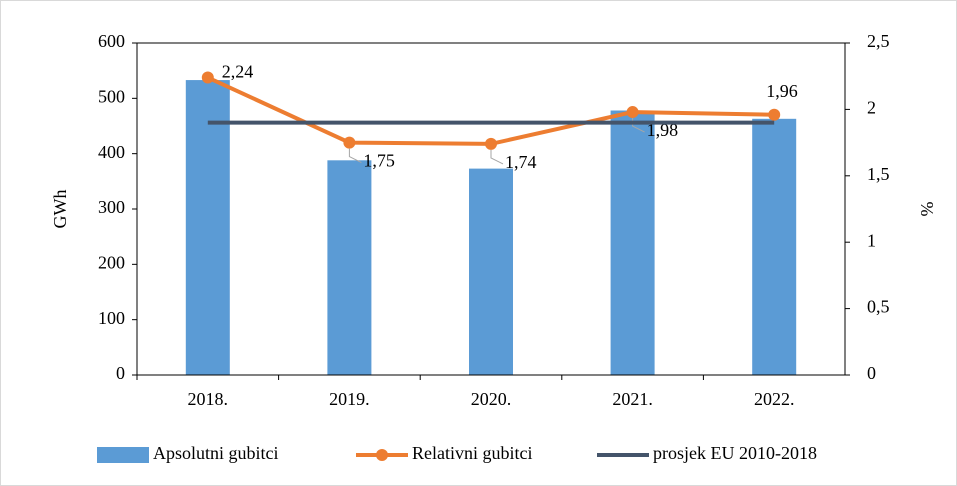  I want to click on y-axis-label: GWh, so click(60, 209).